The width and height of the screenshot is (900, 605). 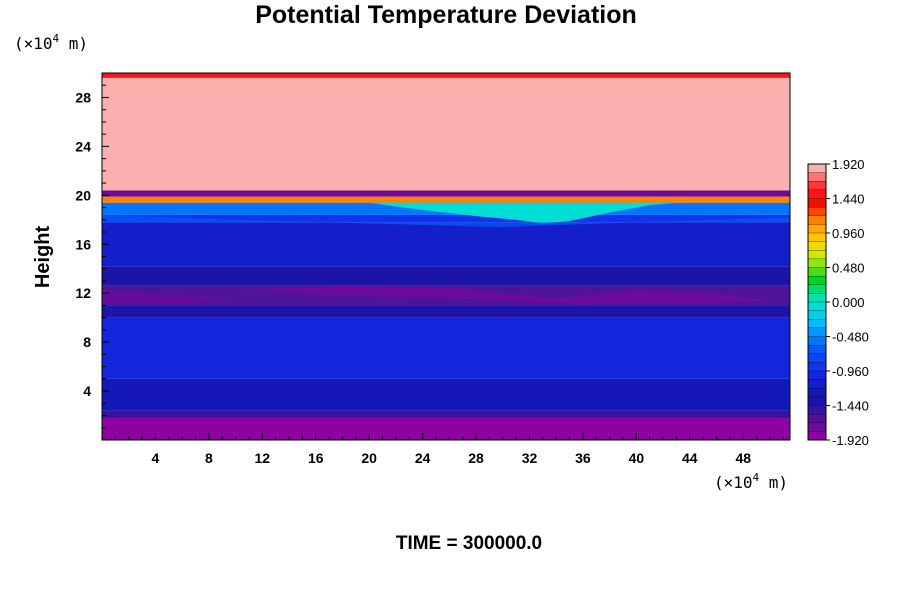 I want to click on colorbar-tick-label: 0.480, so click(x=848, y=268).